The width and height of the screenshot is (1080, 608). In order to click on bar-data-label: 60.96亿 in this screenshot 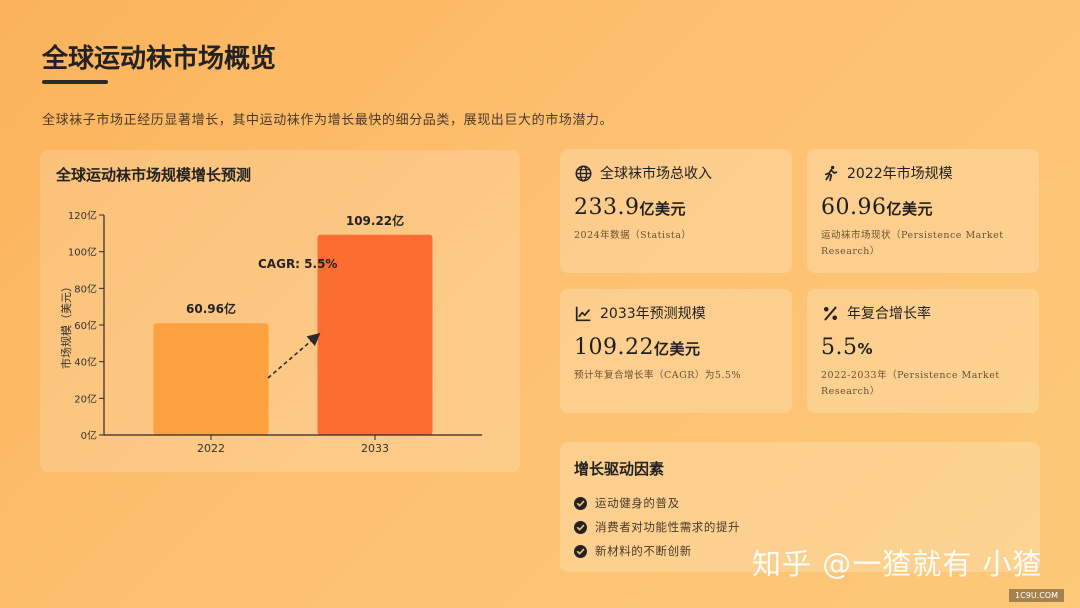, I will do `click(211, 308)`.